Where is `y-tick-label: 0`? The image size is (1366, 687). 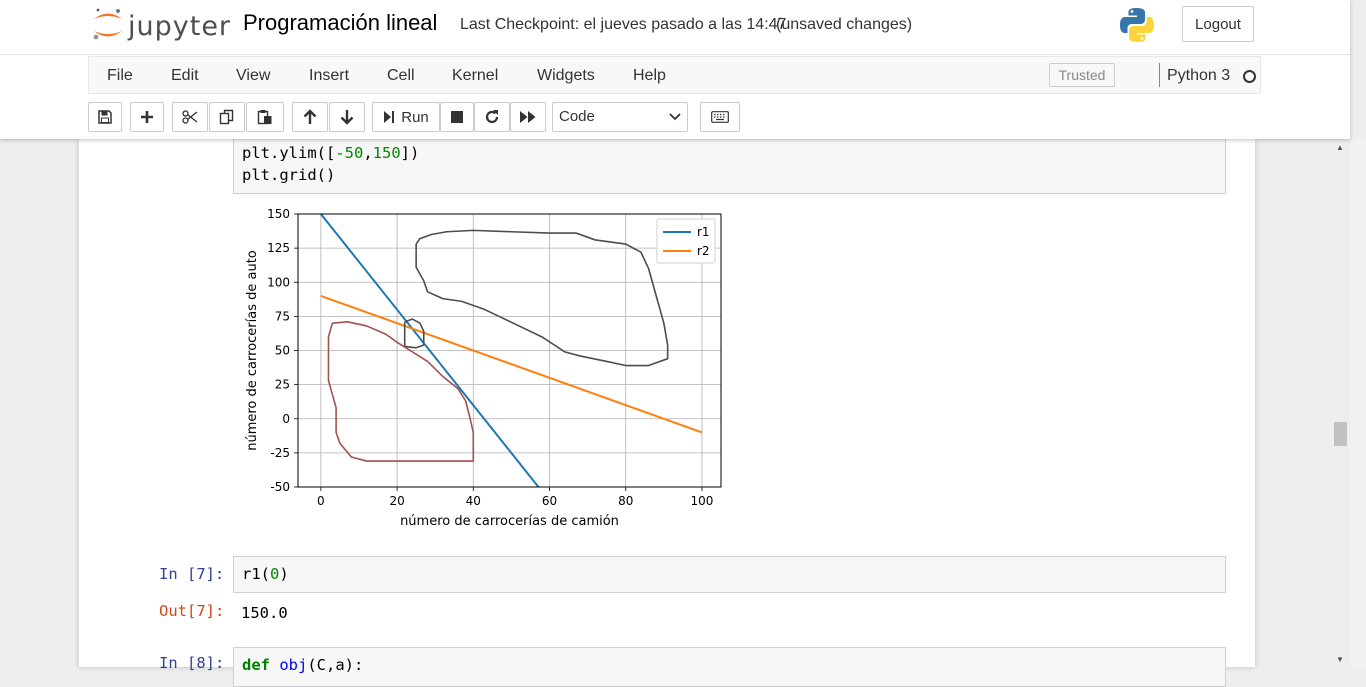
y-tick-label: 0 is located at coordinates (286, 419).